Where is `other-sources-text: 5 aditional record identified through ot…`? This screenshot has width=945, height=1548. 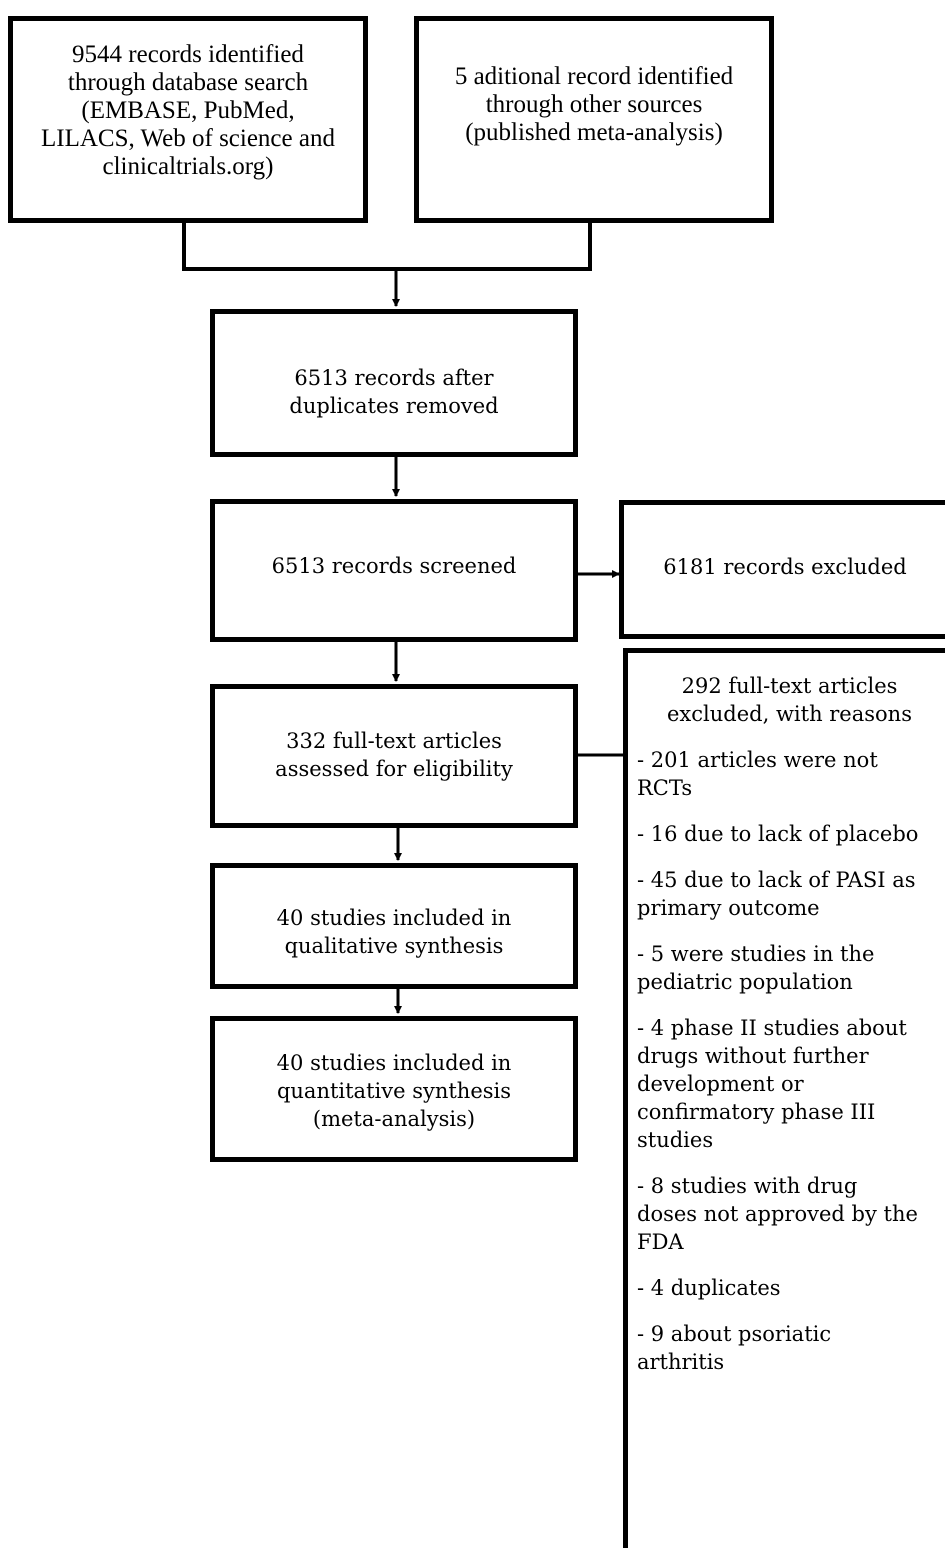
other-sources-text: 5 aditional record identified through ot… is located at coordinates (594, 104).